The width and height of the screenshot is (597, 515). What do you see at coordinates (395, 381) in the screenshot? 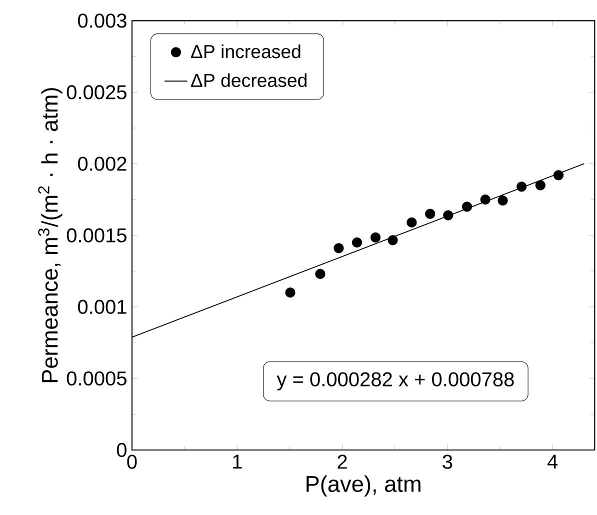
I see `annotation: y = 0.000282 x + 0.000788` at bounding box center [395, 381].